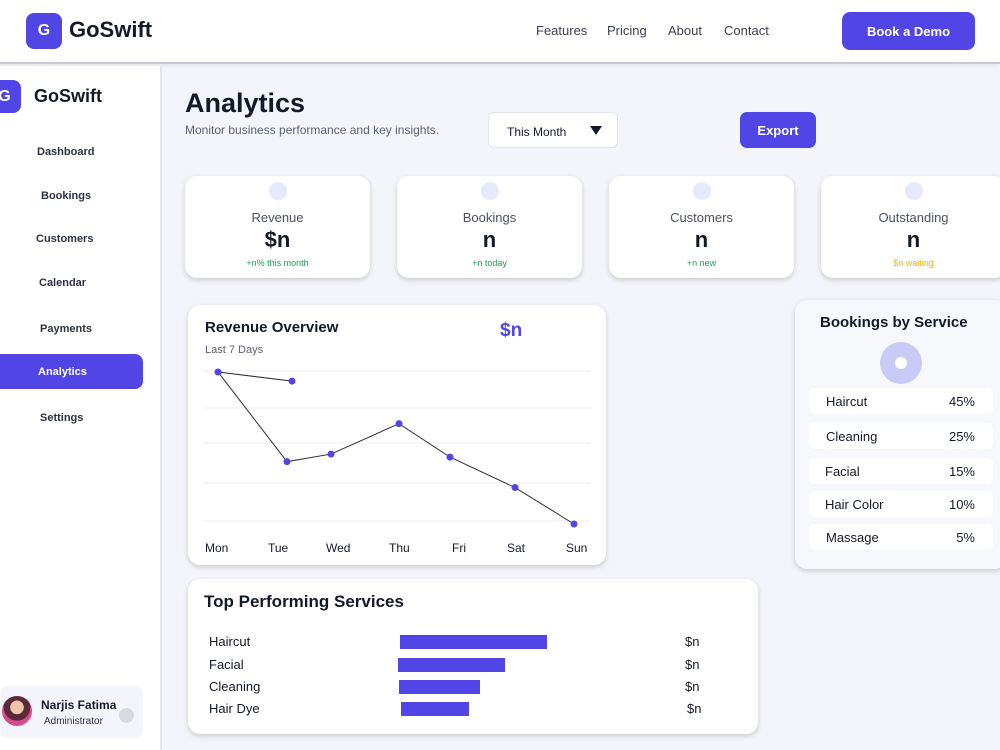 This screenshot has width=1000, height=750. I want to click on sidebar-item-dashboard: Dashboard, so click(66, 152).